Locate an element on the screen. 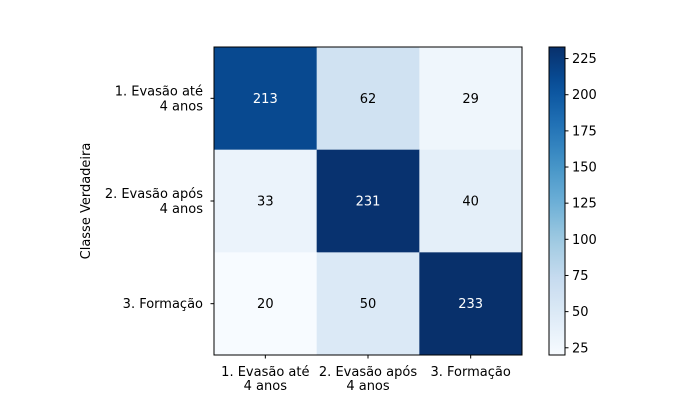 The height and width of the screenshot is (400, 700). colorbar-tick-label: 75 is located at coordinates (580, 276).